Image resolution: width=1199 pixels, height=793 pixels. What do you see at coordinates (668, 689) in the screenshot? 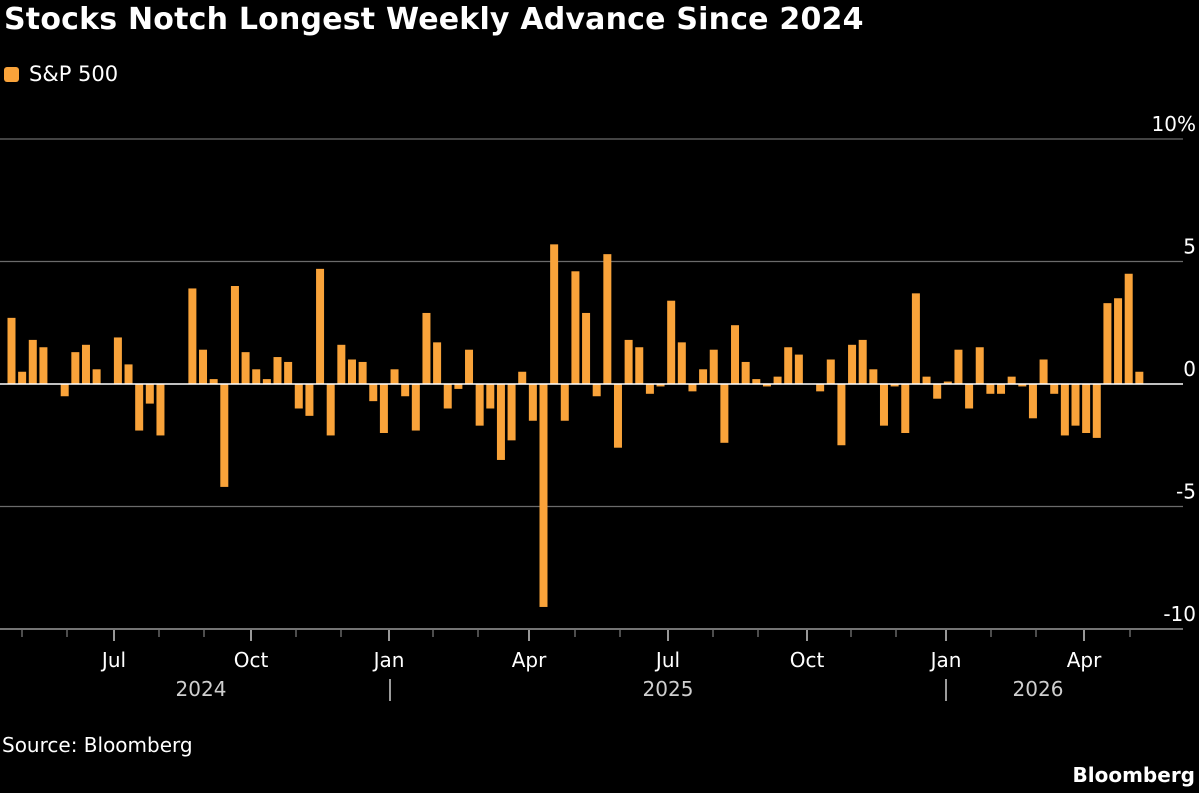
I see `year-label: 2025` at bounding box center [668, 689].